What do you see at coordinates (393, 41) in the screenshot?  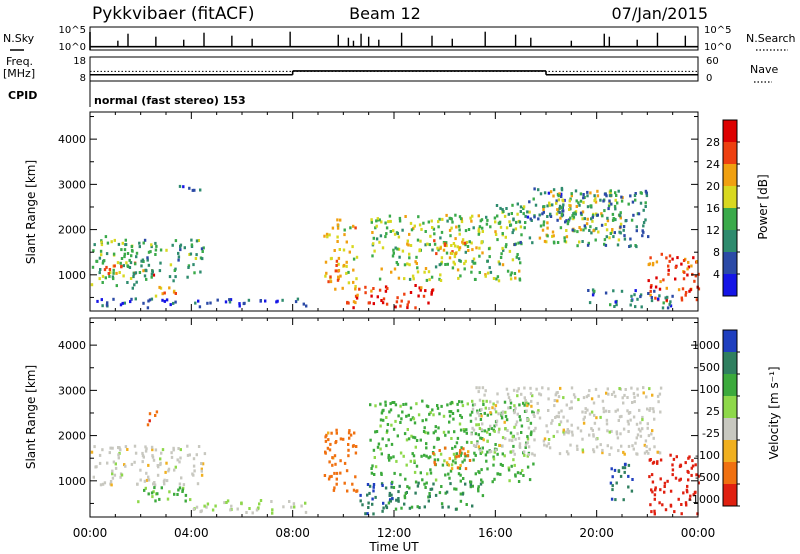 I see `nsky-baseline` at bounding box center [393, 41].